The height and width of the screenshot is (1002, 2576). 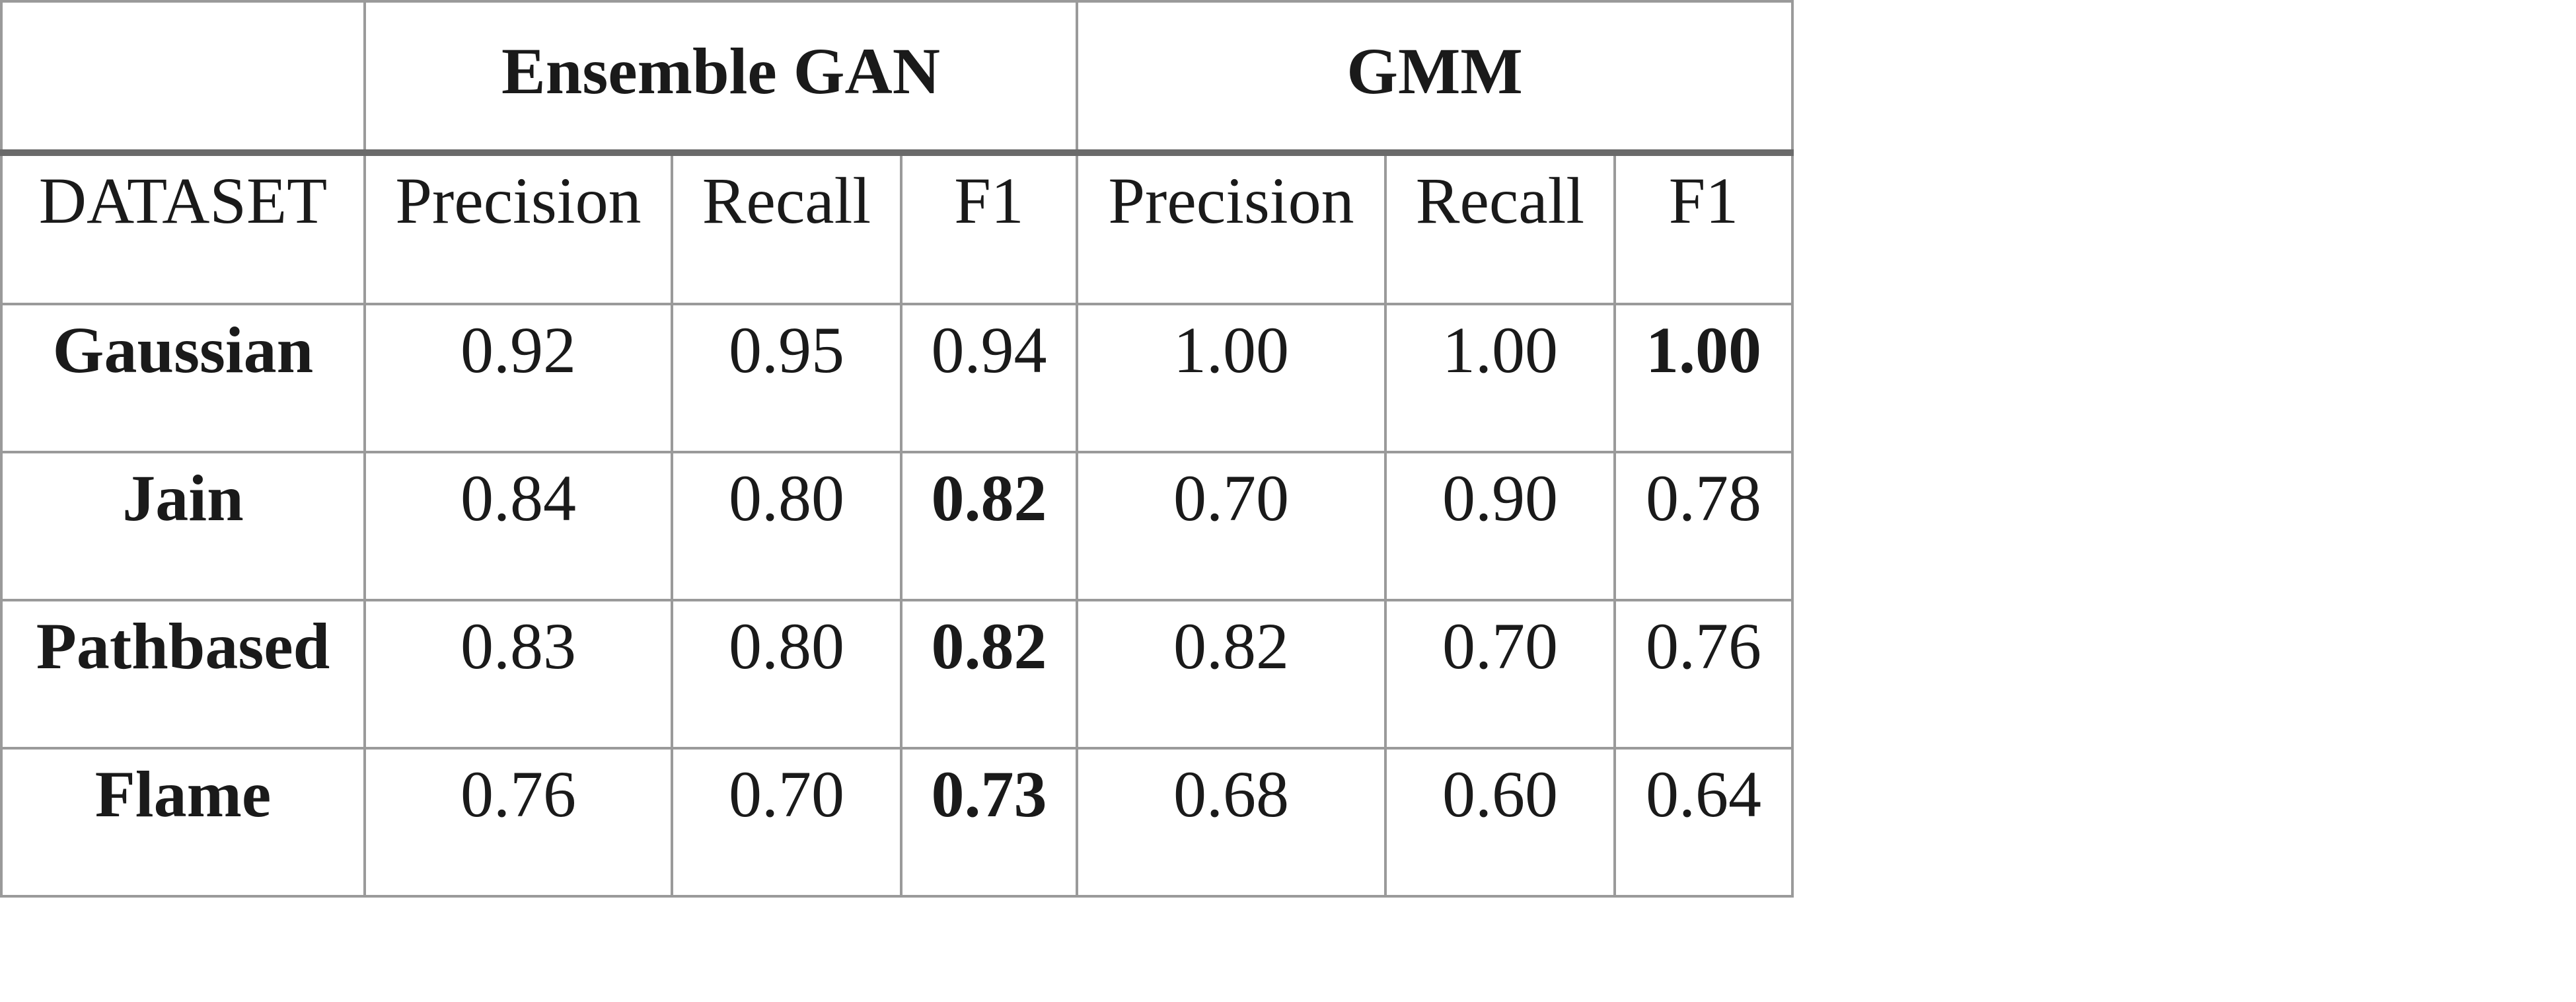 I want to click on table-row: Gaussian 0.92 0.95 0.94 1.00 1.00 1.00, so click(x=897, y=378).